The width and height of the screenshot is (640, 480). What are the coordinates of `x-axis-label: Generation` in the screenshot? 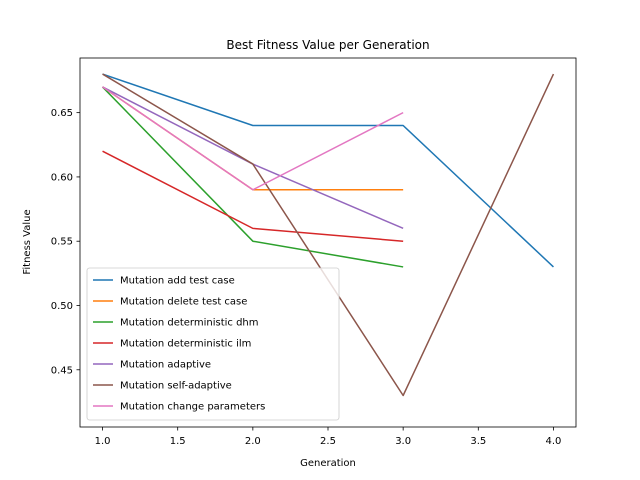 It's located at (328, 463).